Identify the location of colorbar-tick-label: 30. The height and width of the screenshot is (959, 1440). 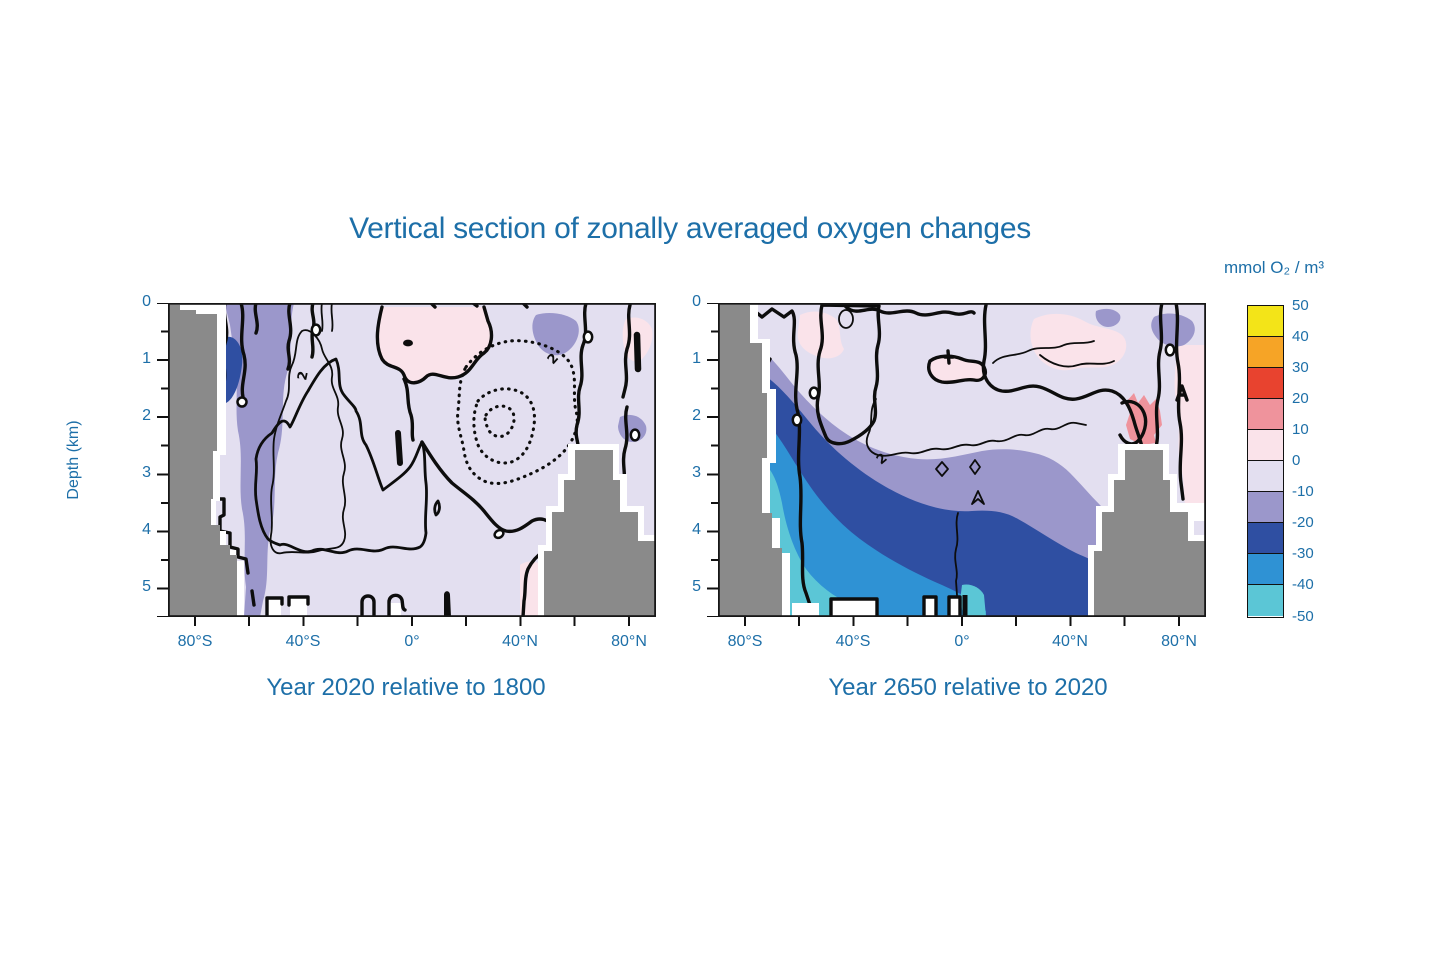
(1300, 367).